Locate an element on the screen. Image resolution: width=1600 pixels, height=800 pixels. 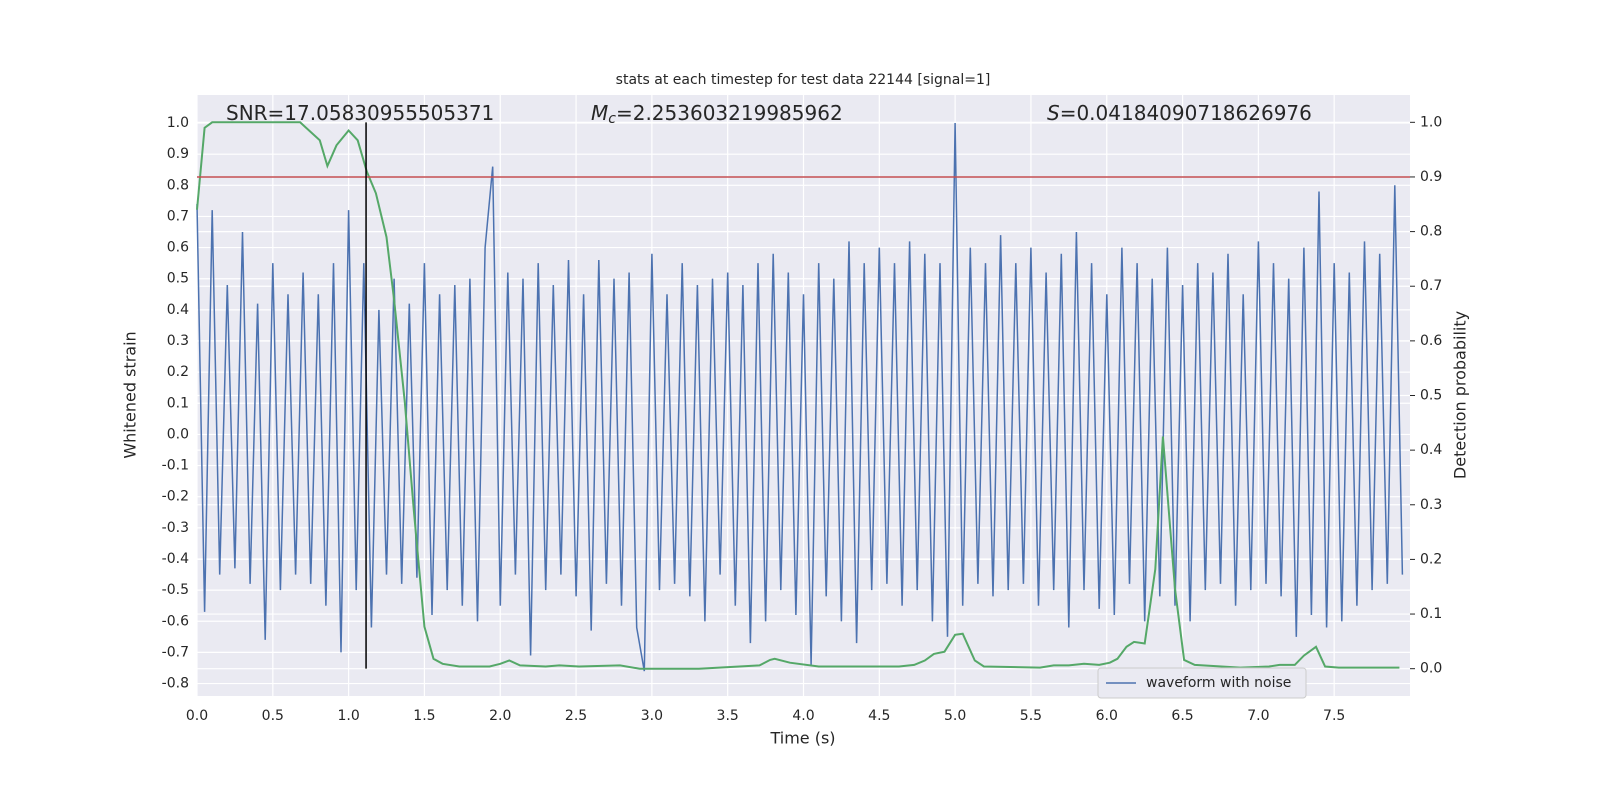
y-tick-label: -0.3 is located at coordinates (175, 528).